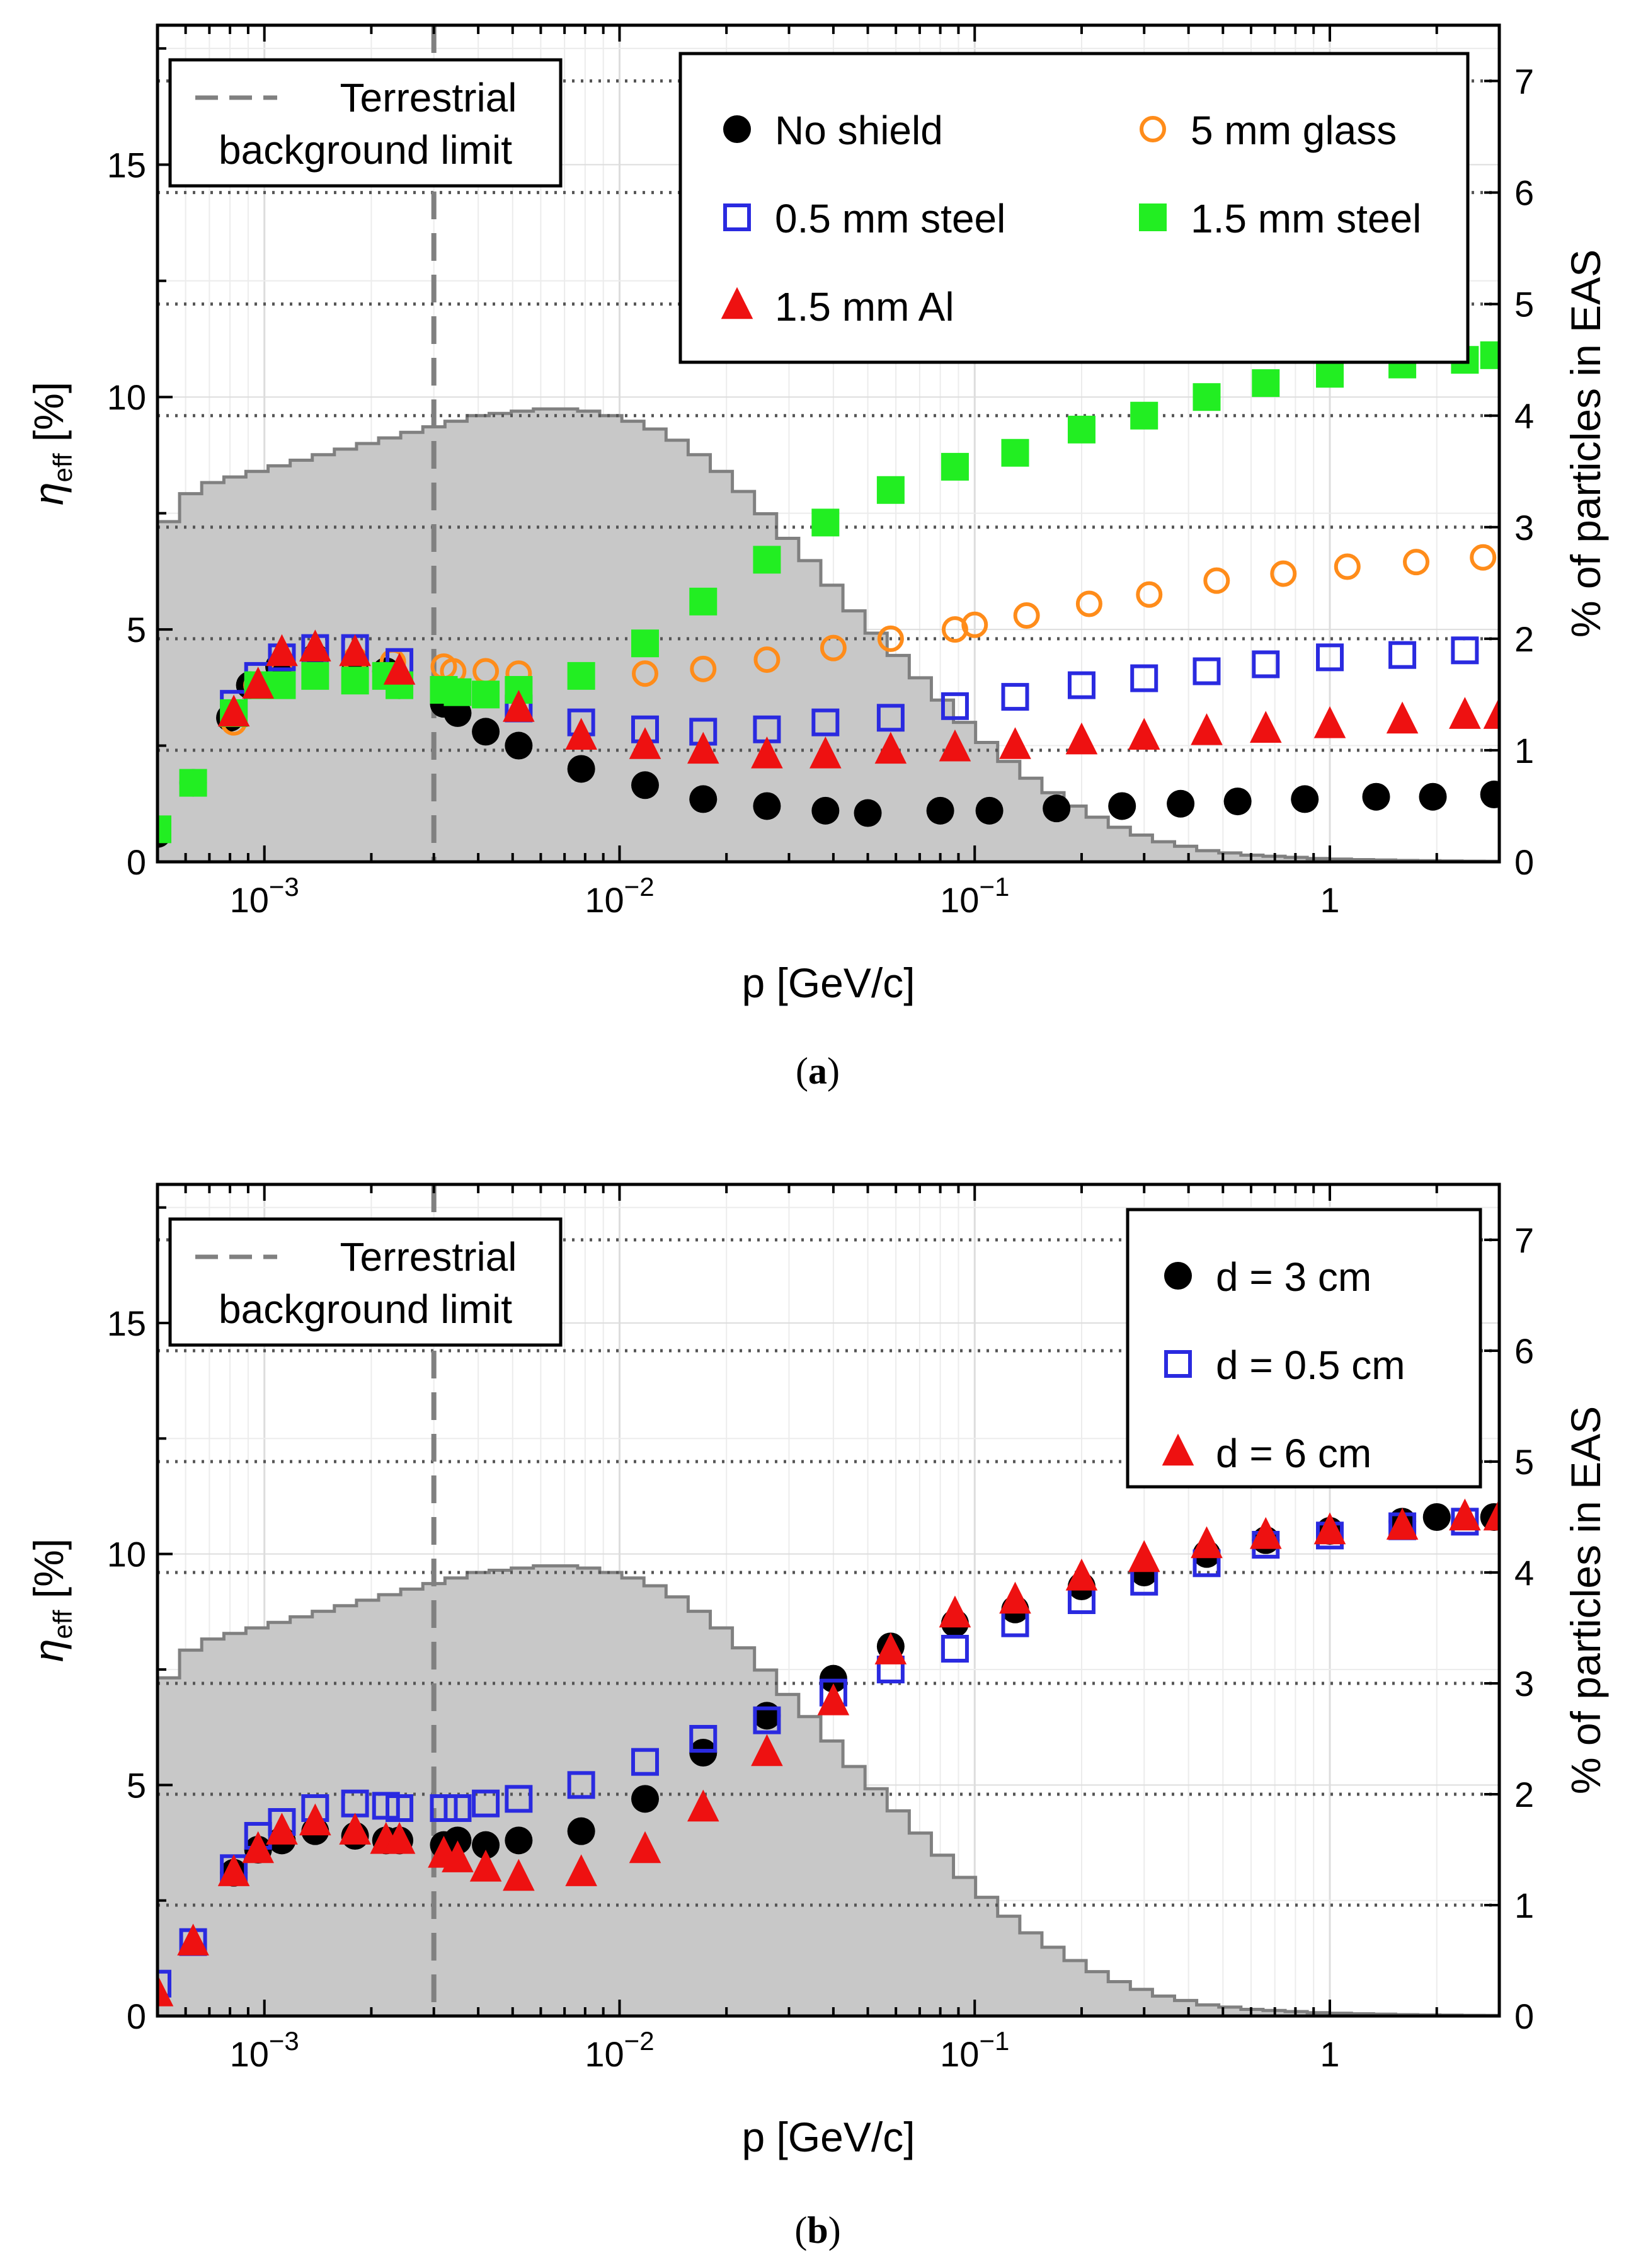 This screenshot has width=1636, height=2268. What do you see at coordinates (858, 699) in the screenshot?
I see `series-1-5-mm-al` at bounding box center [858, 699].